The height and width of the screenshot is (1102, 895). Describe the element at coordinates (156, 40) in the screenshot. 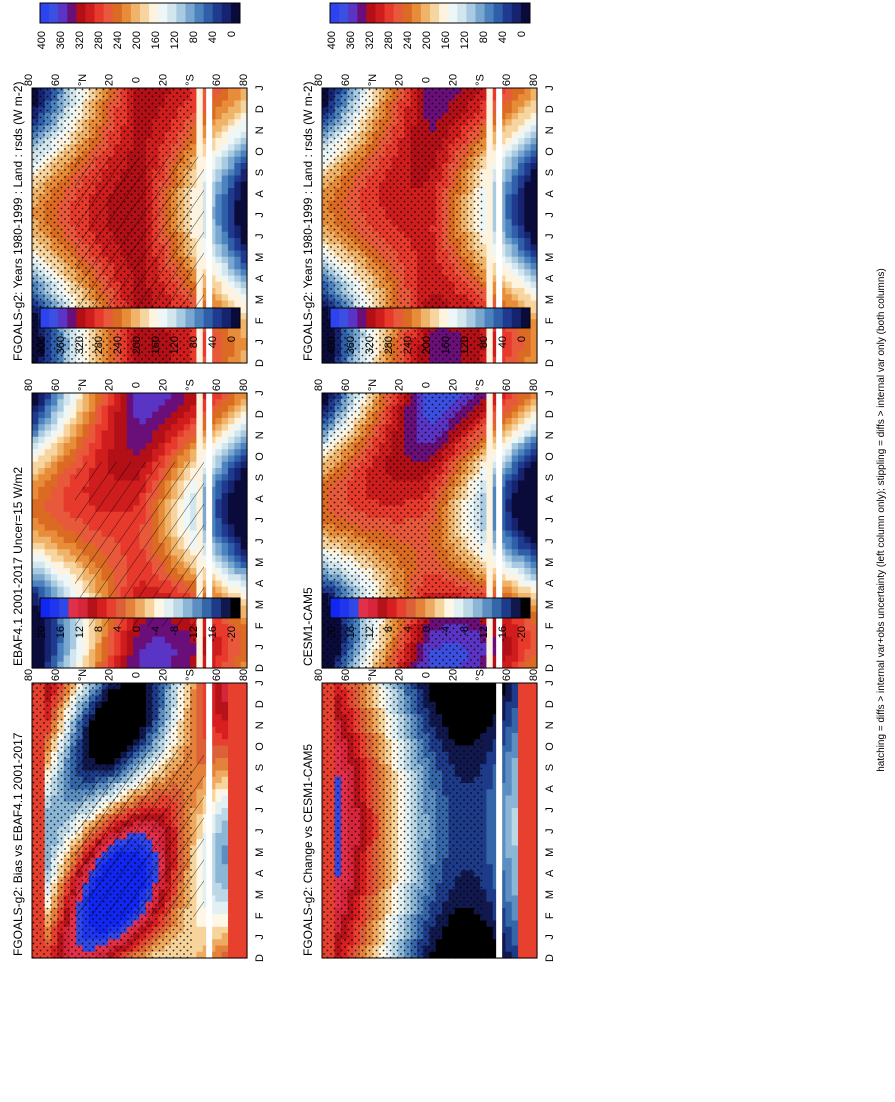

I see `colorbar-tick-label: 160` at that location.